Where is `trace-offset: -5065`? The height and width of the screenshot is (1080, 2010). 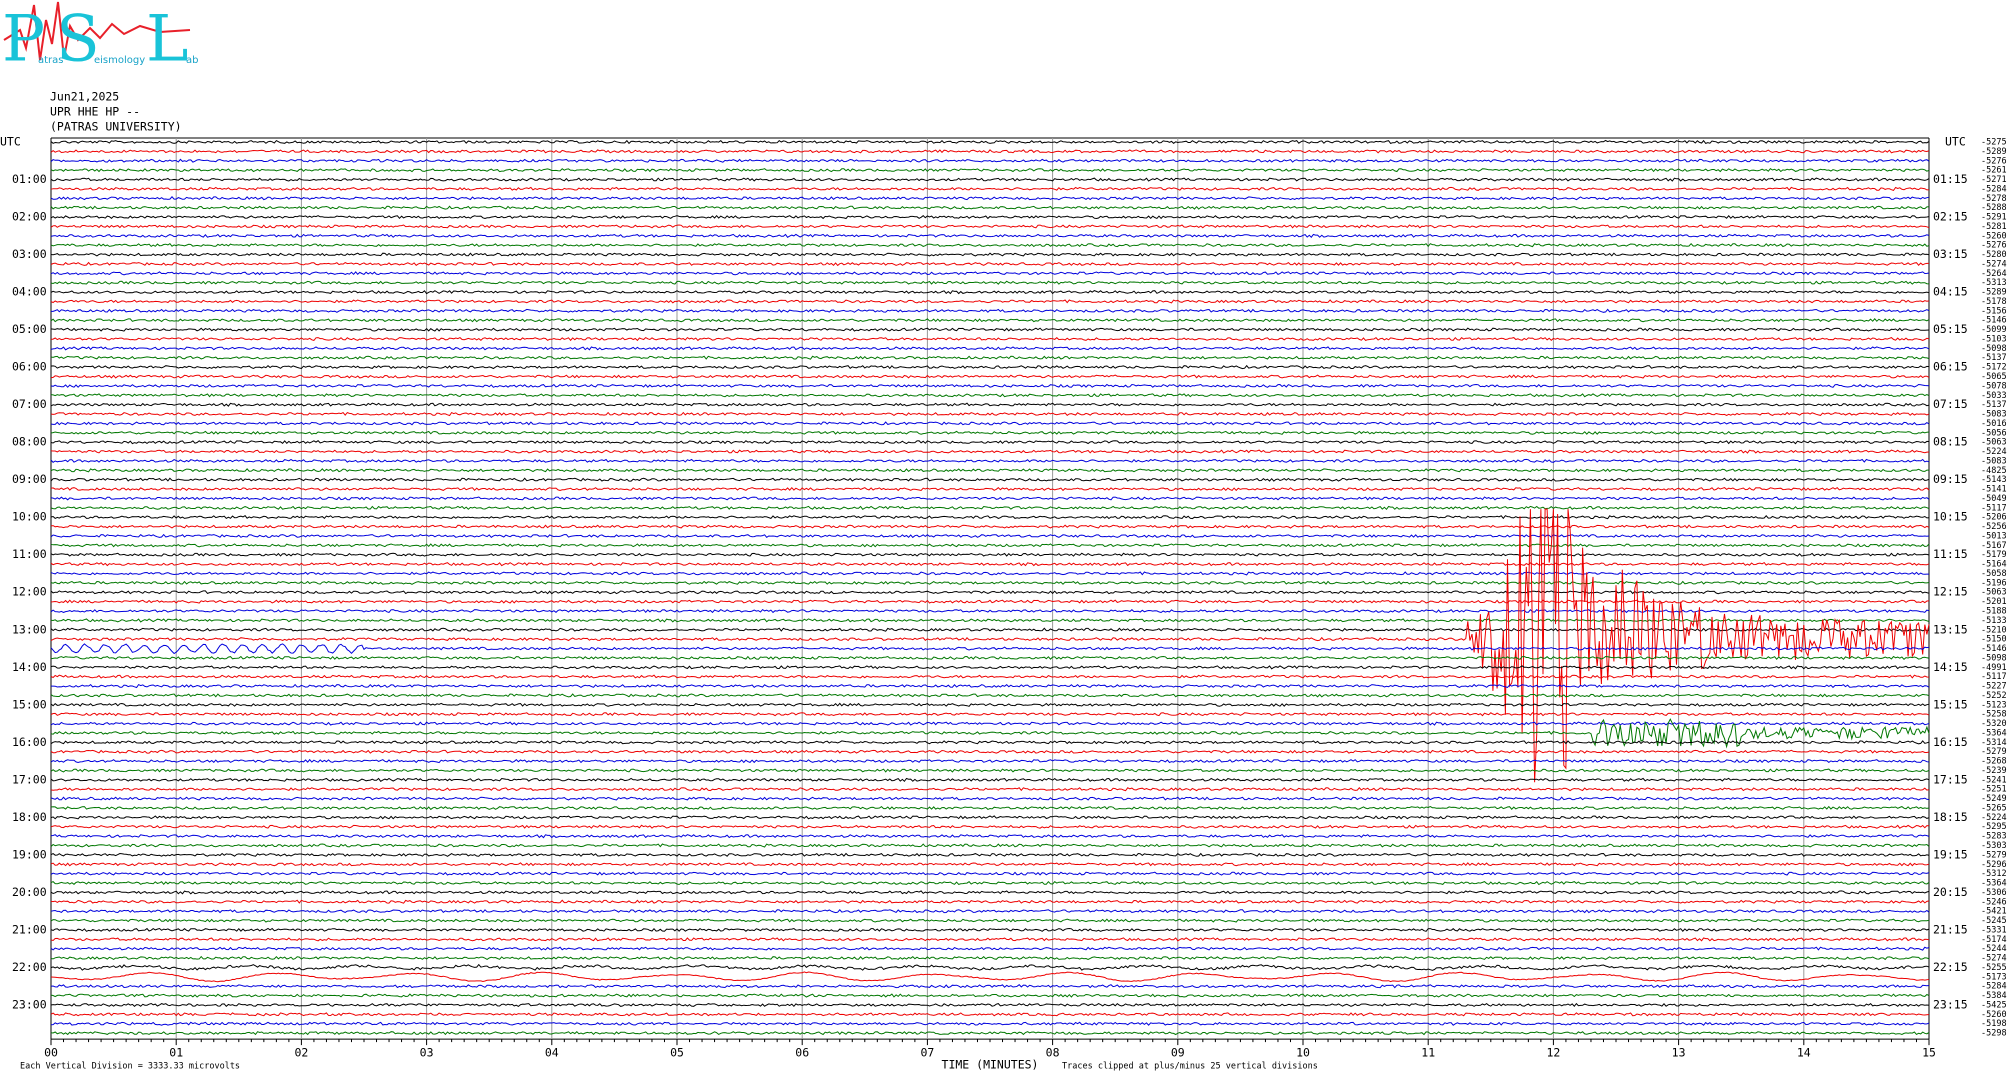
trace-offset: -5065 is located at coordinates (1994, 377).